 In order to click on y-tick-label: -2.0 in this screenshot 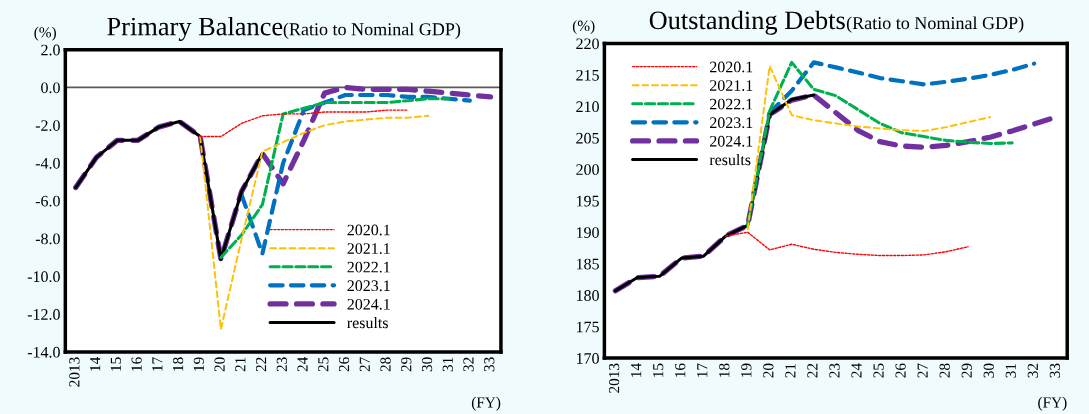, I will do `click(47, 125)`.